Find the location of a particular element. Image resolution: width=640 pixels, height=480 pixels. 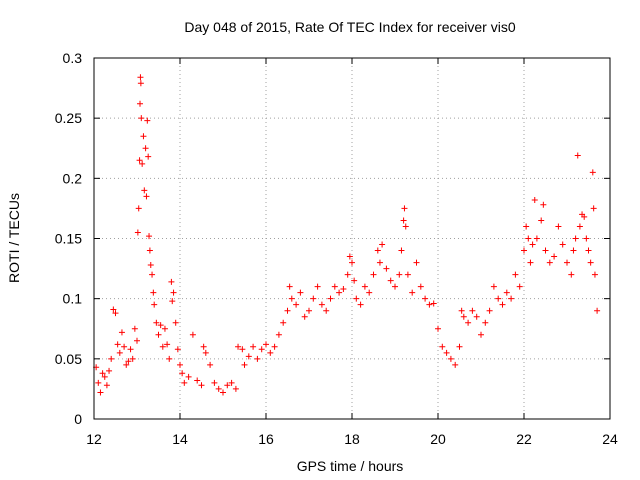

y-tick-label: 0.15 is located at coordinates (68, 239).